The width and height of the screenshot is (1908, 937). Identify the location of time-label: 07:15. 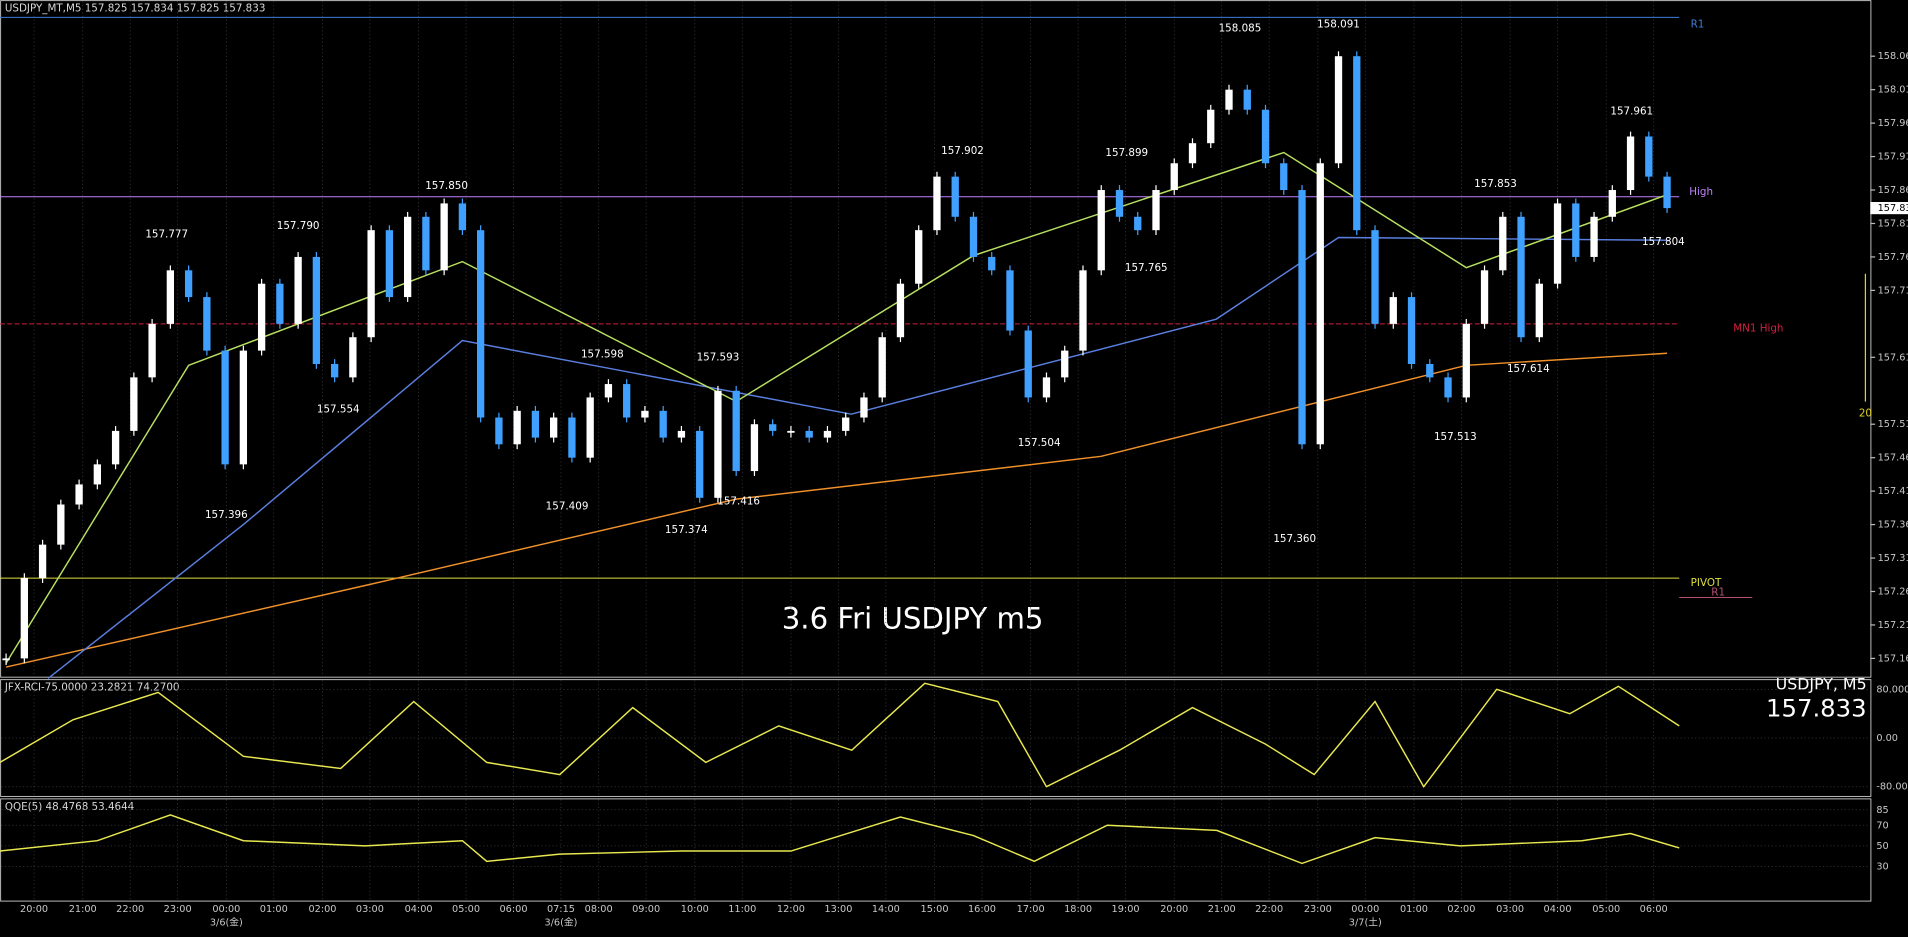
(561, 909).